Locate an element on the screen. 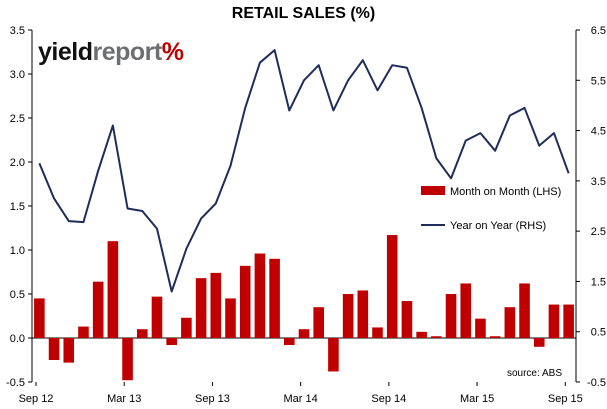  x-tick-label: Sep 12 is located at coordinates (36, 399).